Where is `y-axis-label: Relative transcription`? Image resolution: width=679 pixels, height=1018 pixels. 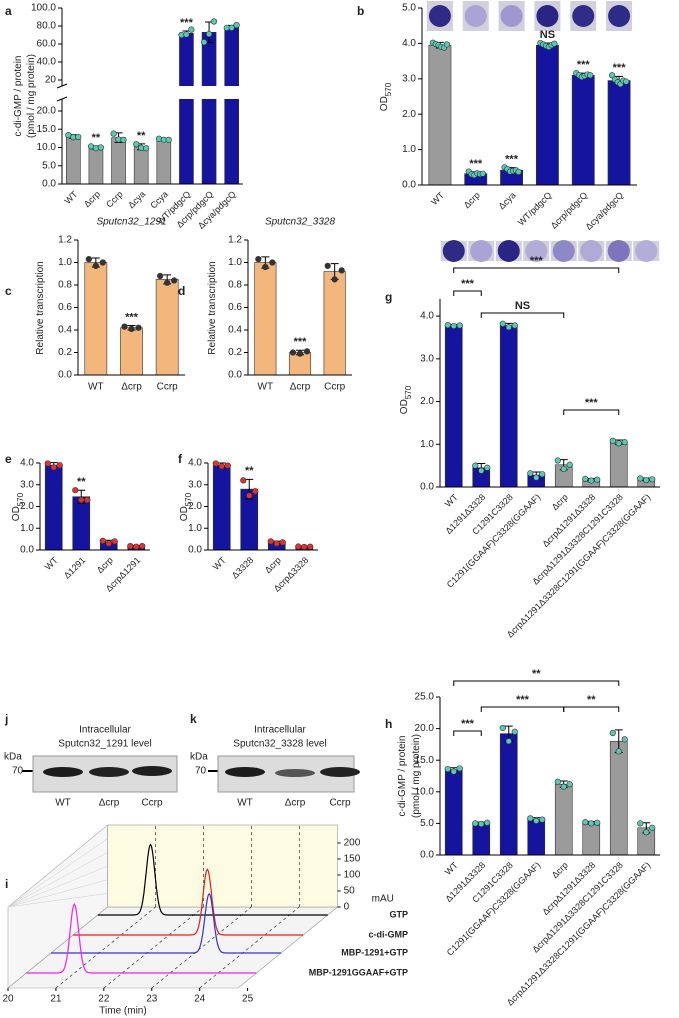 y-axis-label: Relative transcription is located at coordinates (40, 307).